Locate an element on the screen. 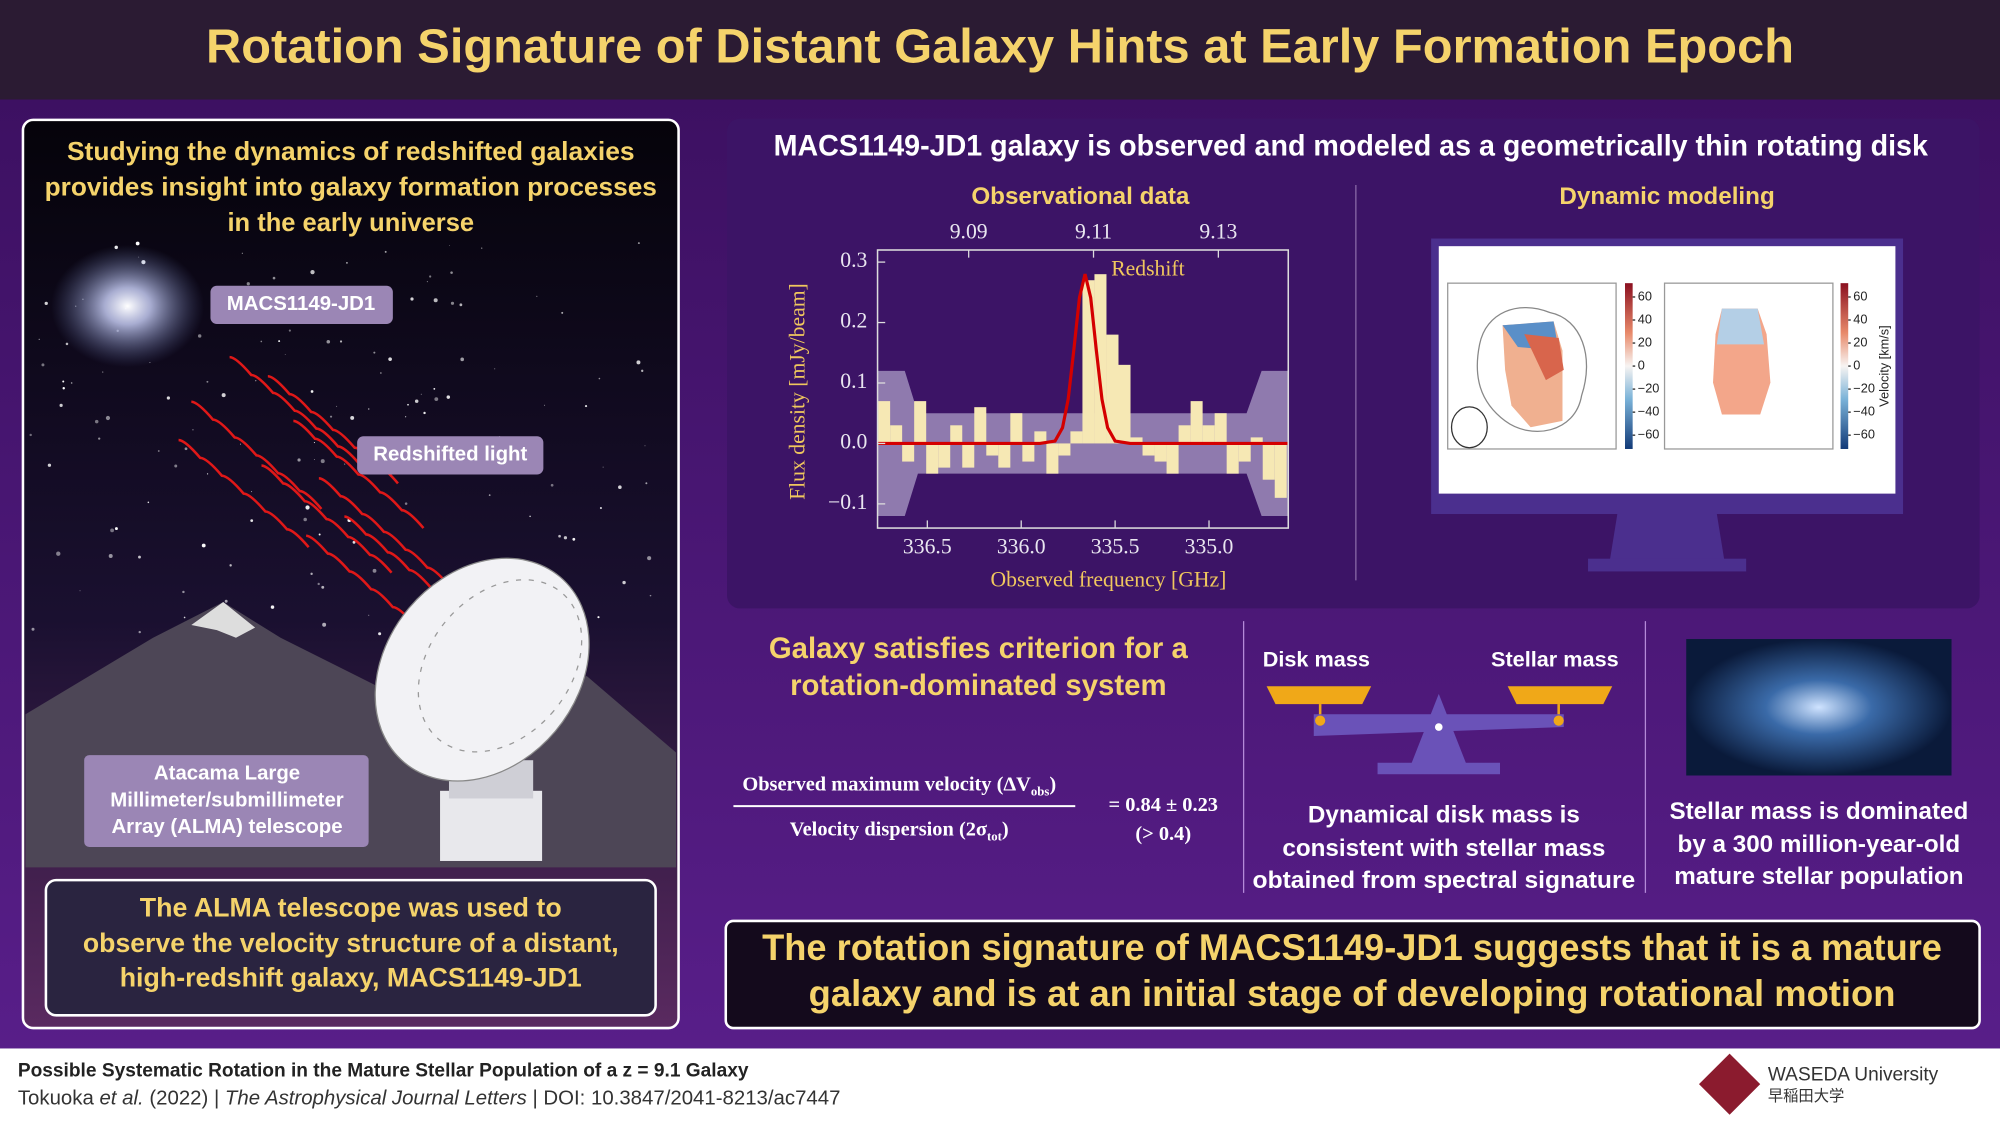 The width and height of the screenshot is (2000, 1125). light-label: Redshifted light is located at coordinates (450, 455).